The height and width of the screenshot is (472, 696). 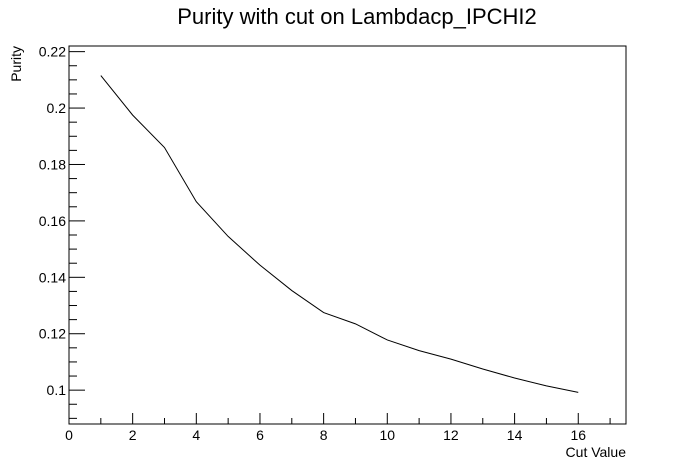 I want to click on x-axis-title: Cut Value, so click(x=596, y=452).